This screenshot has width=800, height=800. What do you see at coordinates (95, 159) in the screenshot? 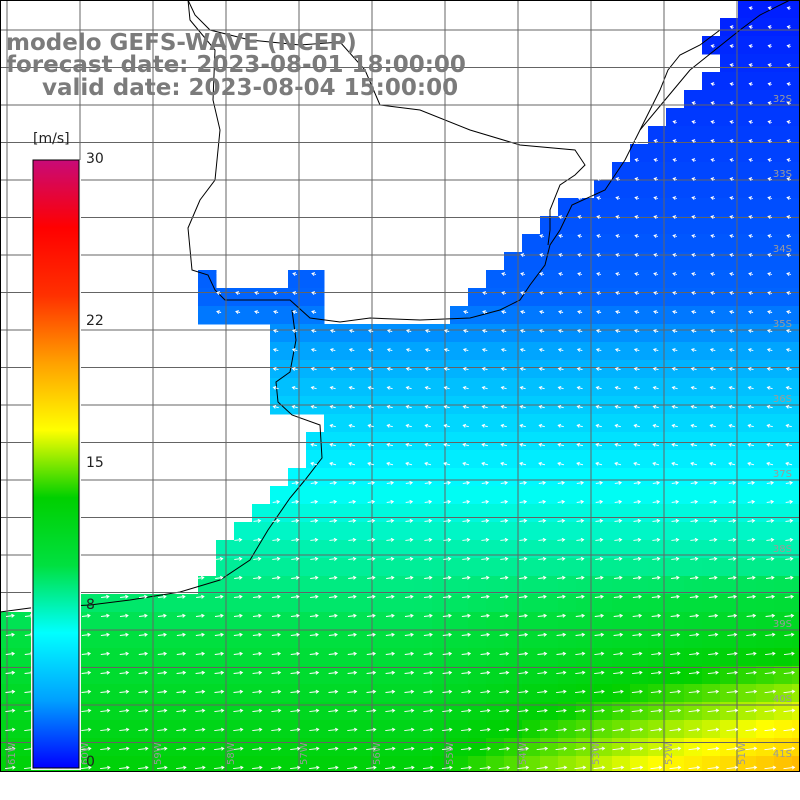
I see `colorbar-tick-label: 30` at bounding box center [95, 159].